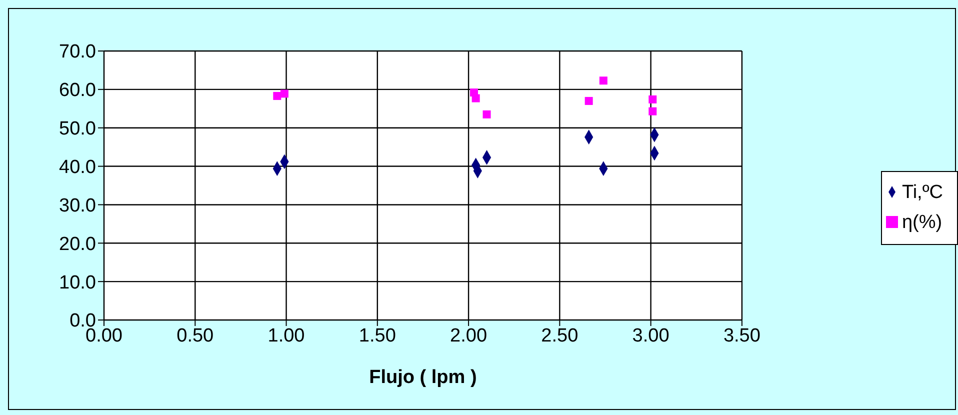  I want to click on x-tick-label: 3.50, so click(741, 335).